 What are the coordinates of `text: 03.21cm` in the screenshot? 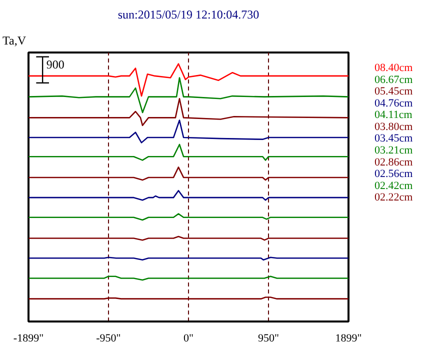 It's located at (394, 150).